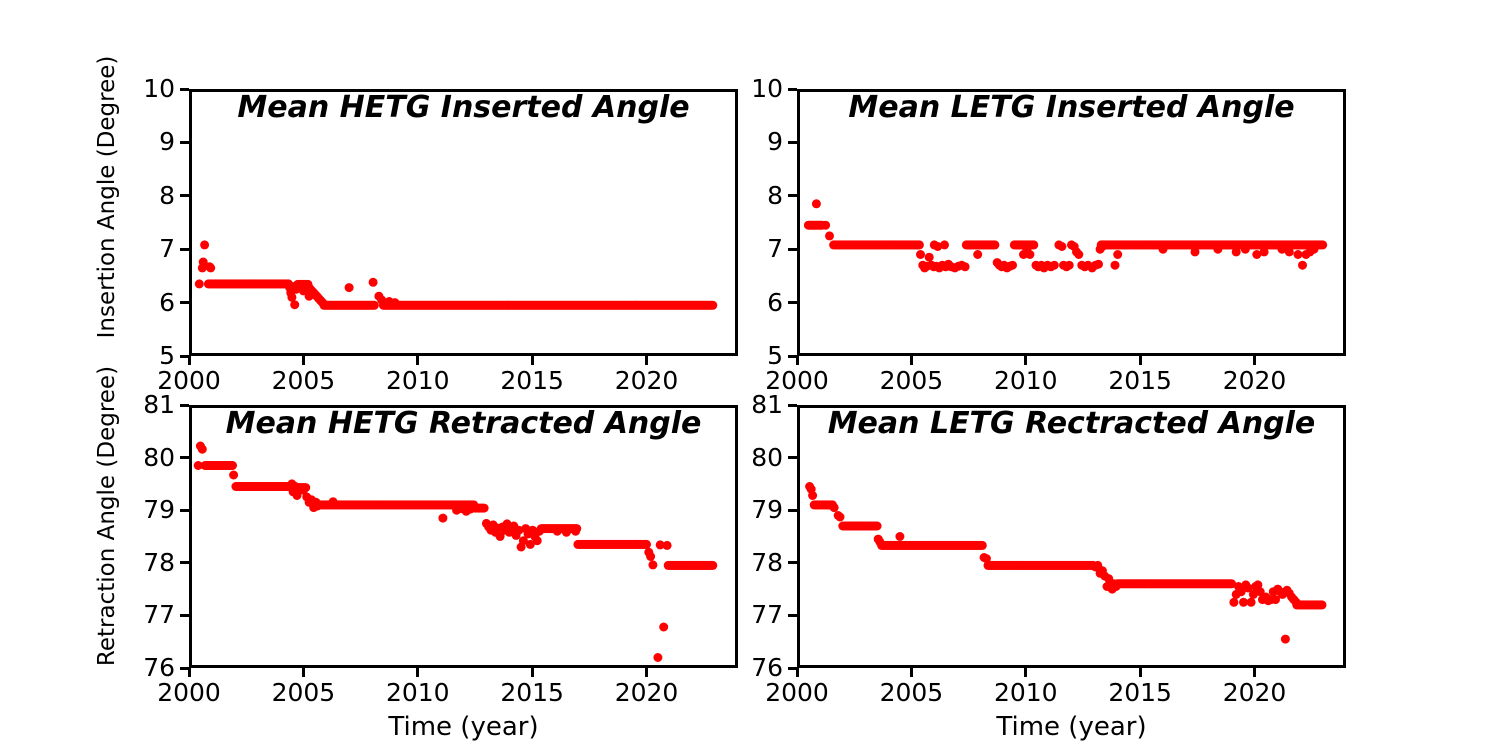 The width and height of the screenshot is (1500, 750). I want to click on plot-title-hetg-retracted: Mean HETG Retracted Angle, so click(463, 423).